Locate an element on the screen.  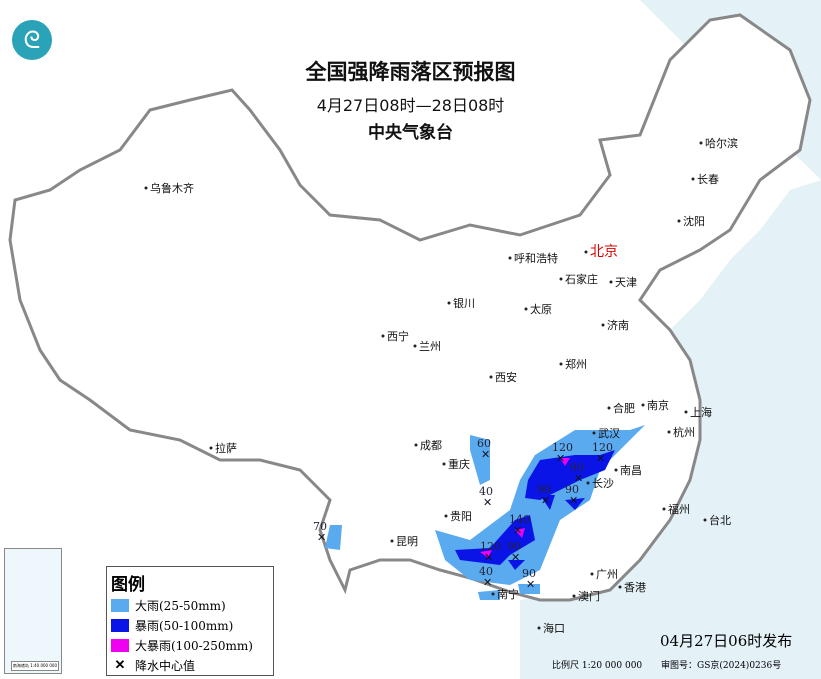
city-label: 呼和浩特 is located at coordinates (536, 258).